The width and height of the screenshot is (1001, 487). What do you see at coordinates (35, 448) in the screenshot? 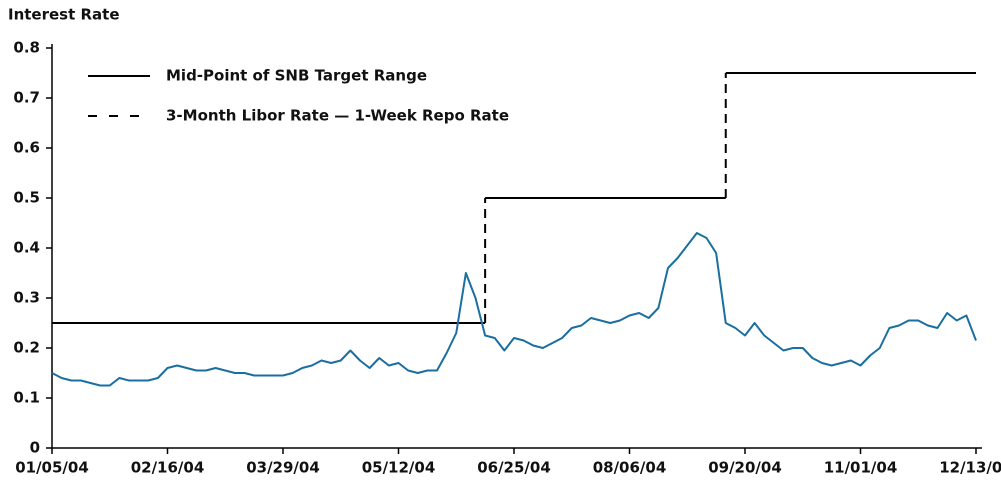
I see `y-tick-label: 0` at bounding box center [35, 448].